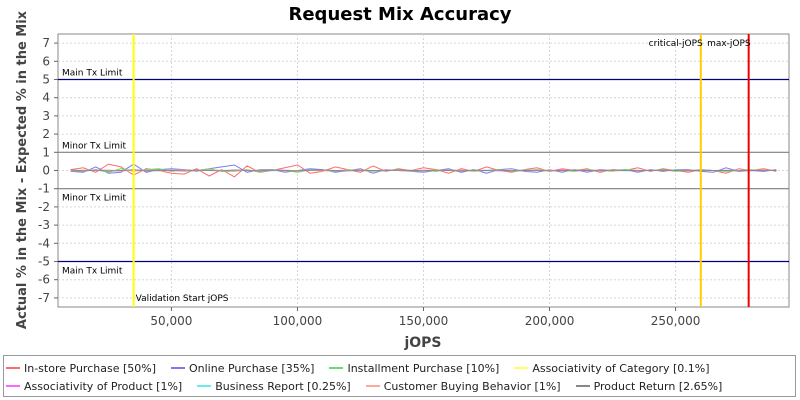 The height and width of the screenshot is (400, 800). I want to click on legend-label: Associativity of Category [0.1%], so click(621, 368).